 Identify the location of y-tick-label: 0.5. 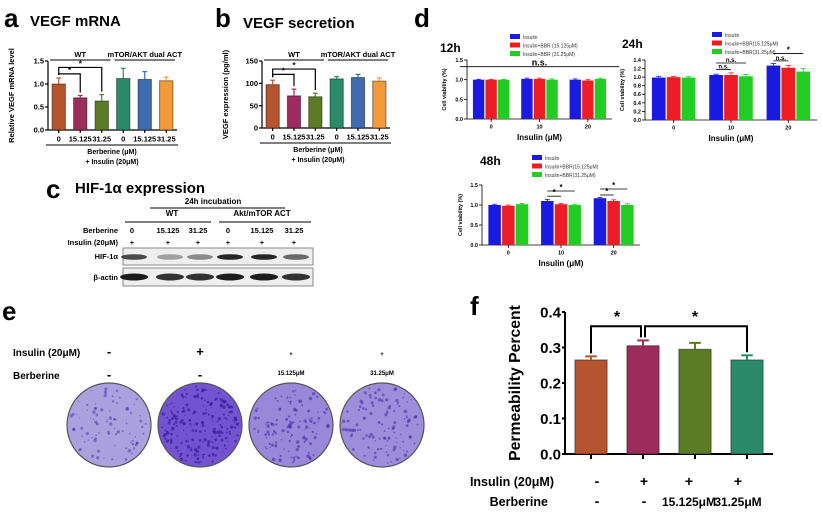
(474, 226).